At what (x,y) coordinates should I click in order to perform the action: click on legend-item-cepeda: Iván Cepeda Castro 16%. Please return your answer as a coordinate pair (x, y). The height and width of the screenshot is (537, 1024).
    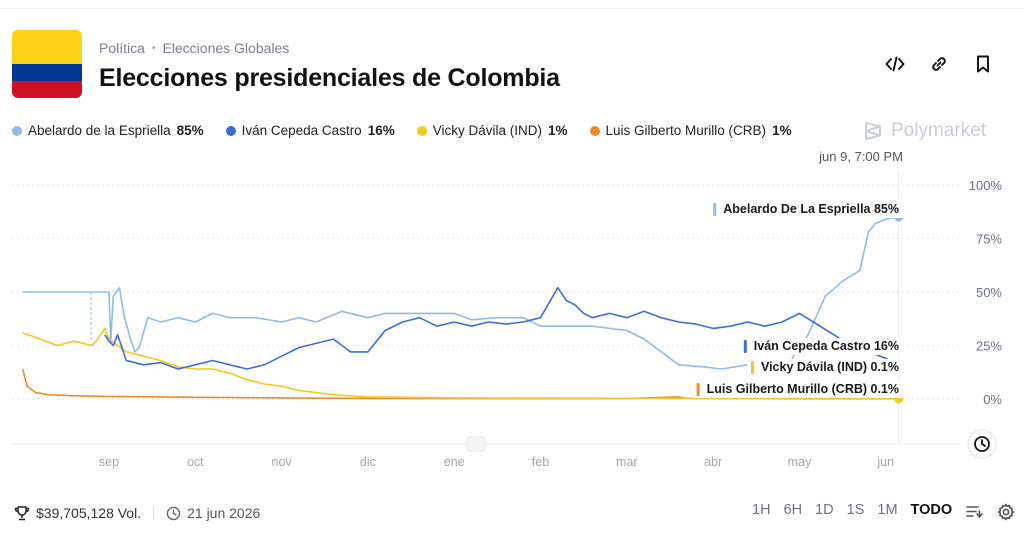
    Looking at the image, I should click on (310, 130).